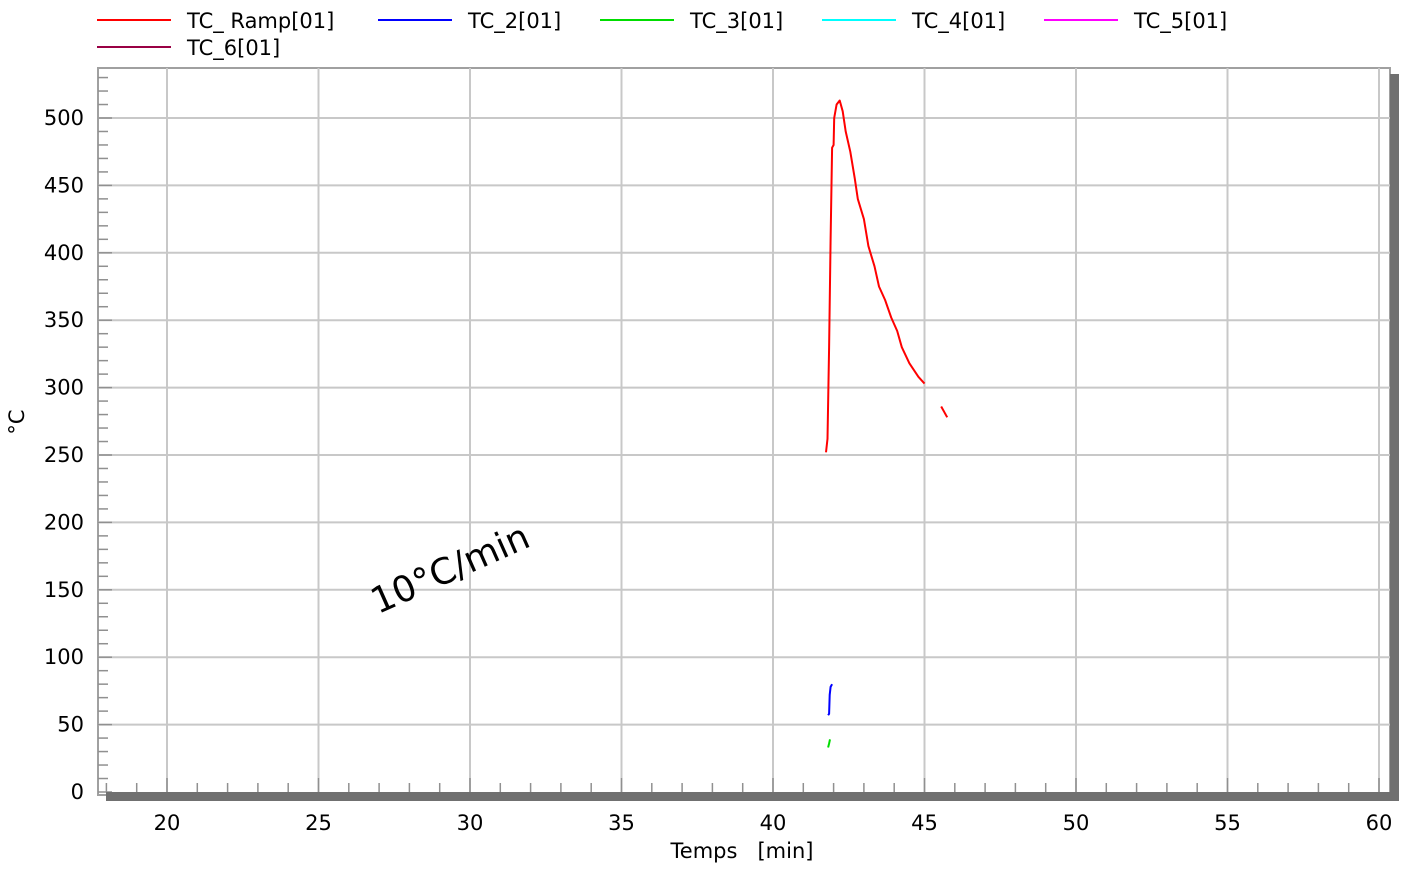  I want to click on plot-frame-right-shadow, so click(1394, 437).